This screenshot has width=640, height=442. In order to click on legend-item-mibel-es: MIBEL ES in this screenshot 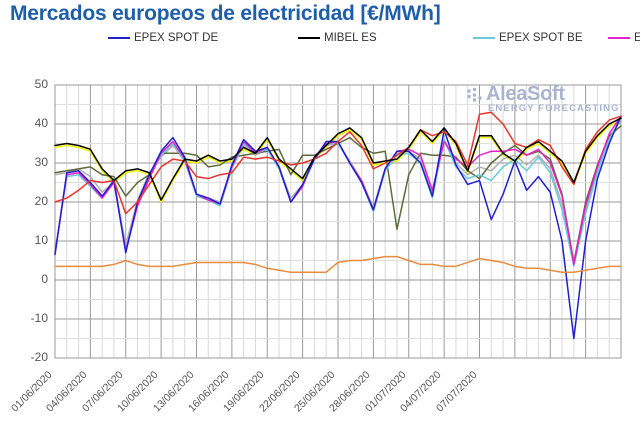, I will do `click(385, 38)`.